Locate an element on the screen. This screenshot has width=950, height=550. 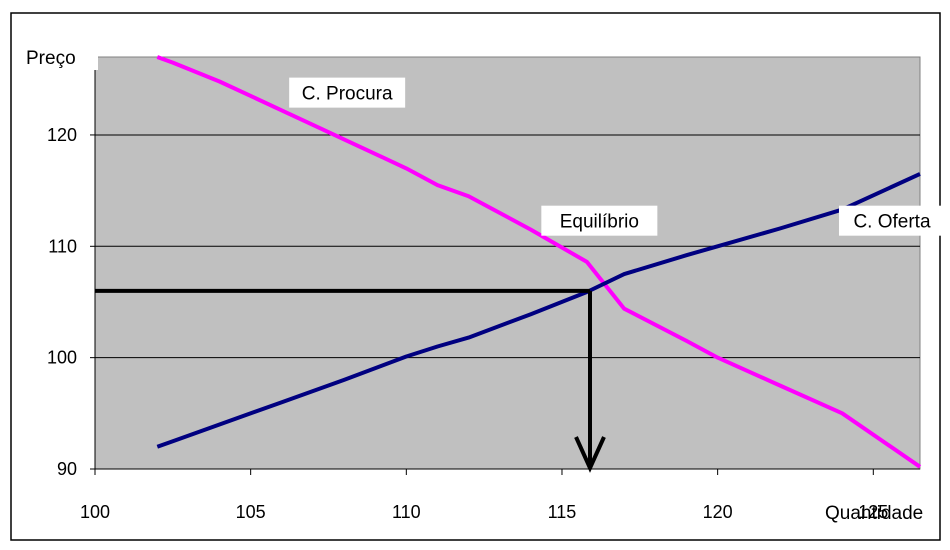
y-tick-label: 120 is located at coordinates (62, 135).